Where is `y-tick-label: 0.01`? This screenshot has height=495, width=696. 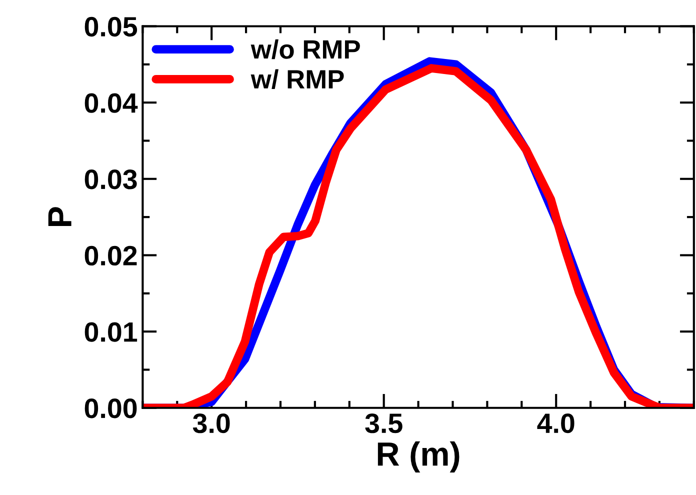
y-tick-label: 0.01 is located at coordinates (111, 332).